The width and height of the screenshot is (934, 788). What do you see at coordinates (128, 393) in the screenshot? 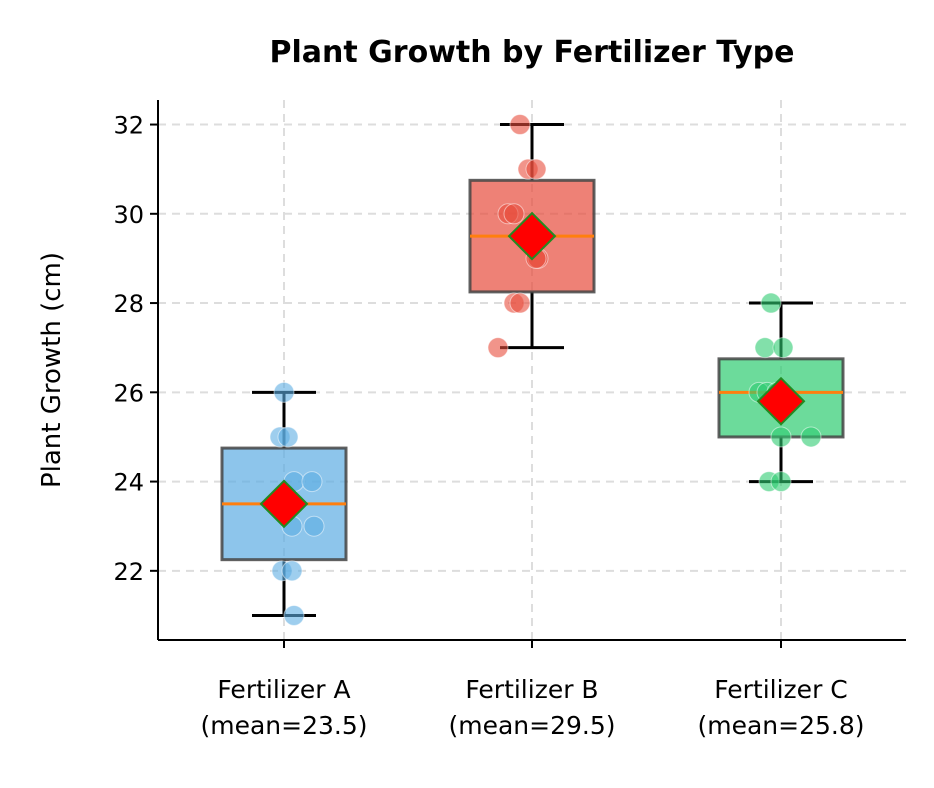
I see `y-tick-label: 26` at bounding box center [128, 393].